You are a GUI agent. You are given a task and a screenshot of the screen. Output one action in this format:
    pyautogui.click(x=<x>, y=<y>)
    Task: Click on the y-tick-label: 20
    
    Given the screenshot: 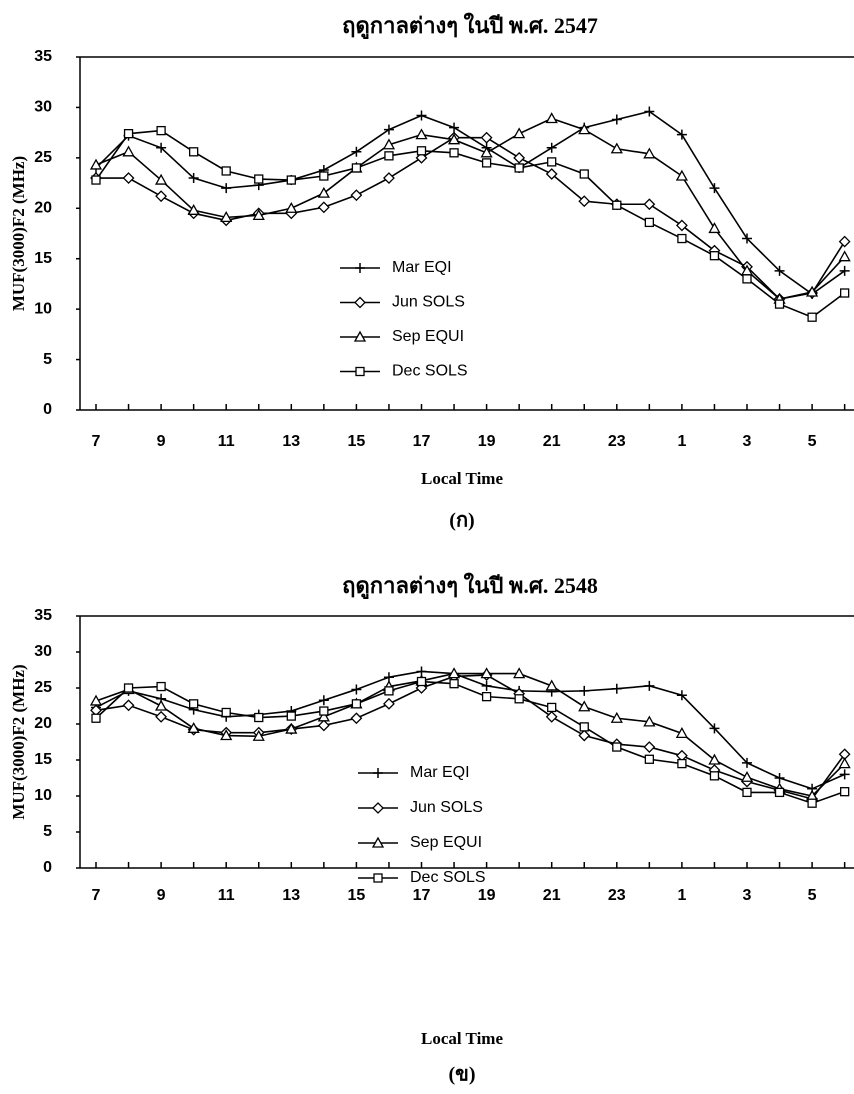 What is the action you would take?
    pyautogui.click(x=43, y=208)
    